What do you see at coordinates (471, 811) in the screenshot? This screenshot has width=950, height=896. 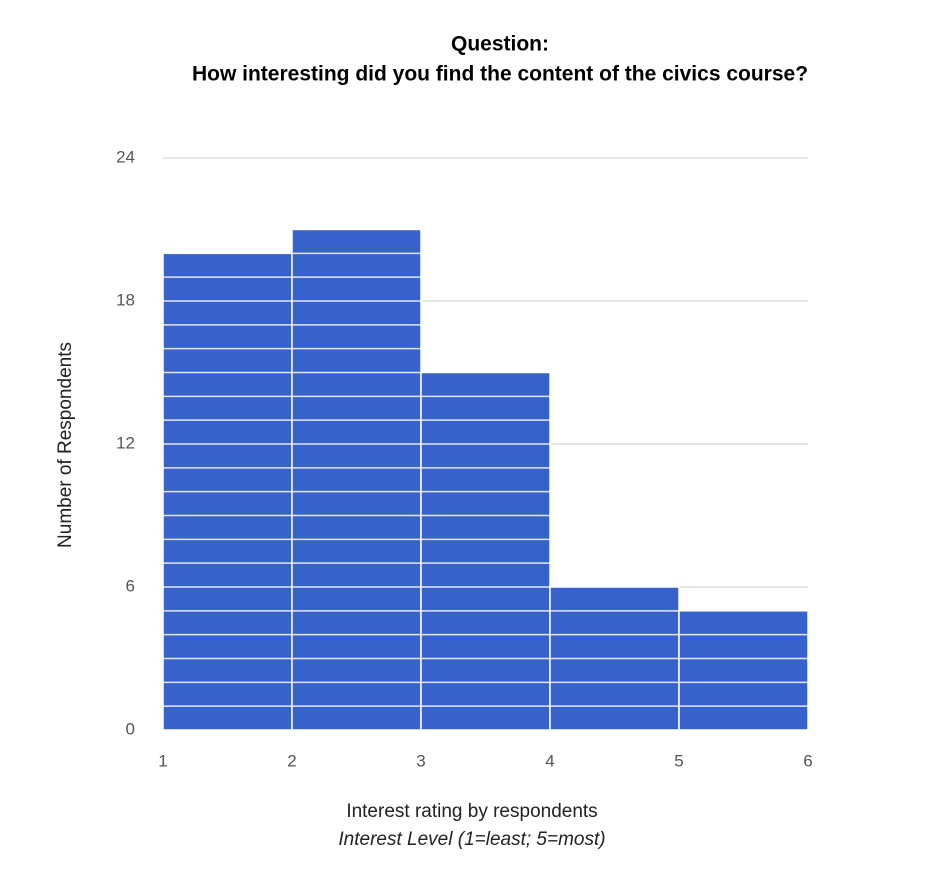 I see `x-axis-label: Interest rating by respondents` at bounding box center [471, 811].